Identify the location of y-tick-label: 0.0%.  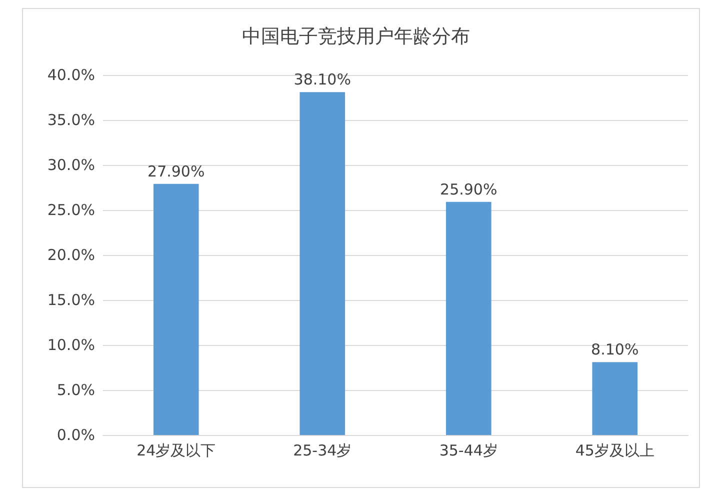
(75, 435).